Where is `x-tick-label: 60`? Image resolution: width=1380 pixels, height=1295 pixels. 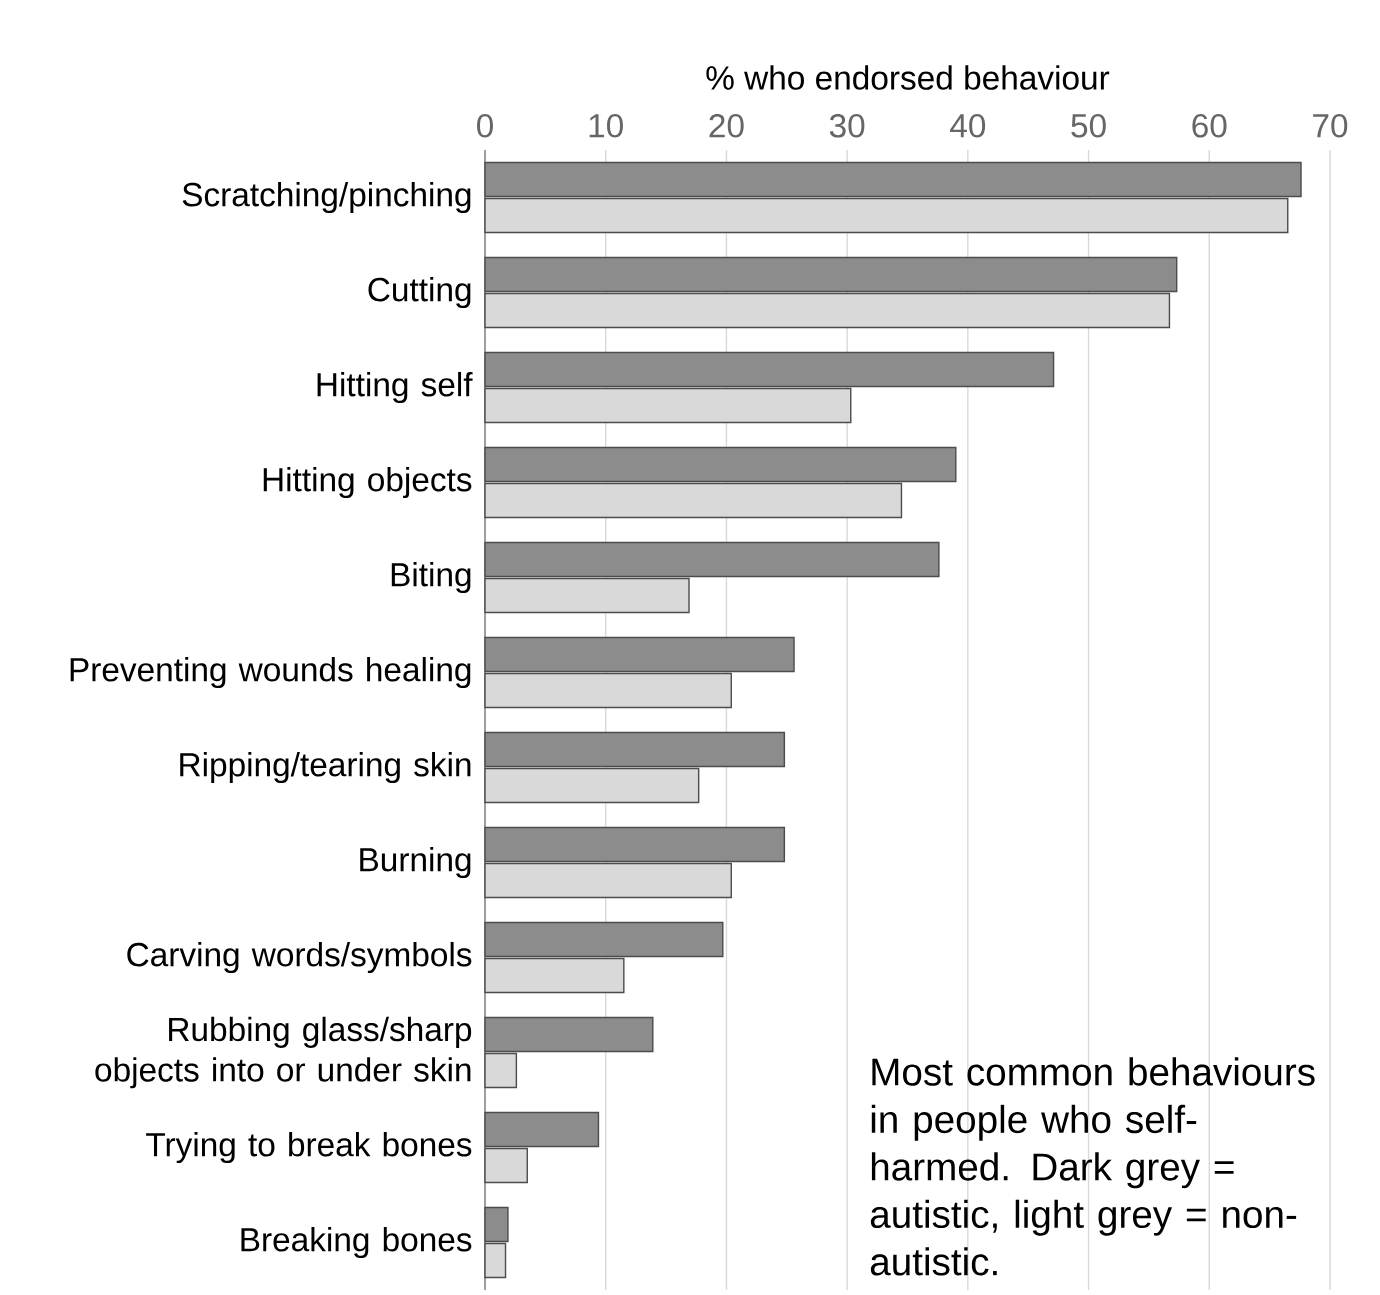 x-tick-label: 60 is located at coordinates (1209, 125).